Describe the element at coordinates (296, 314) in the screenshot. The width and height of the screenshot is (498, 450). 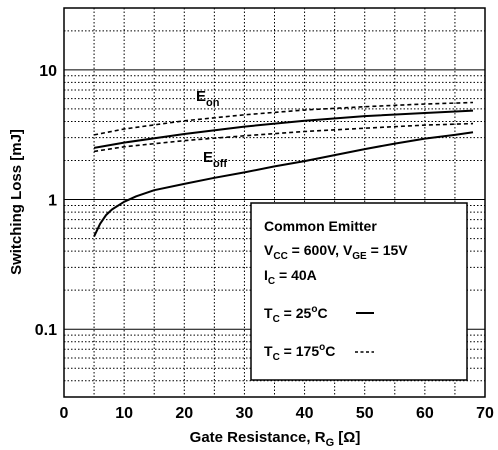
I see `legend-line-tc25: TC = 25oC` at that location.